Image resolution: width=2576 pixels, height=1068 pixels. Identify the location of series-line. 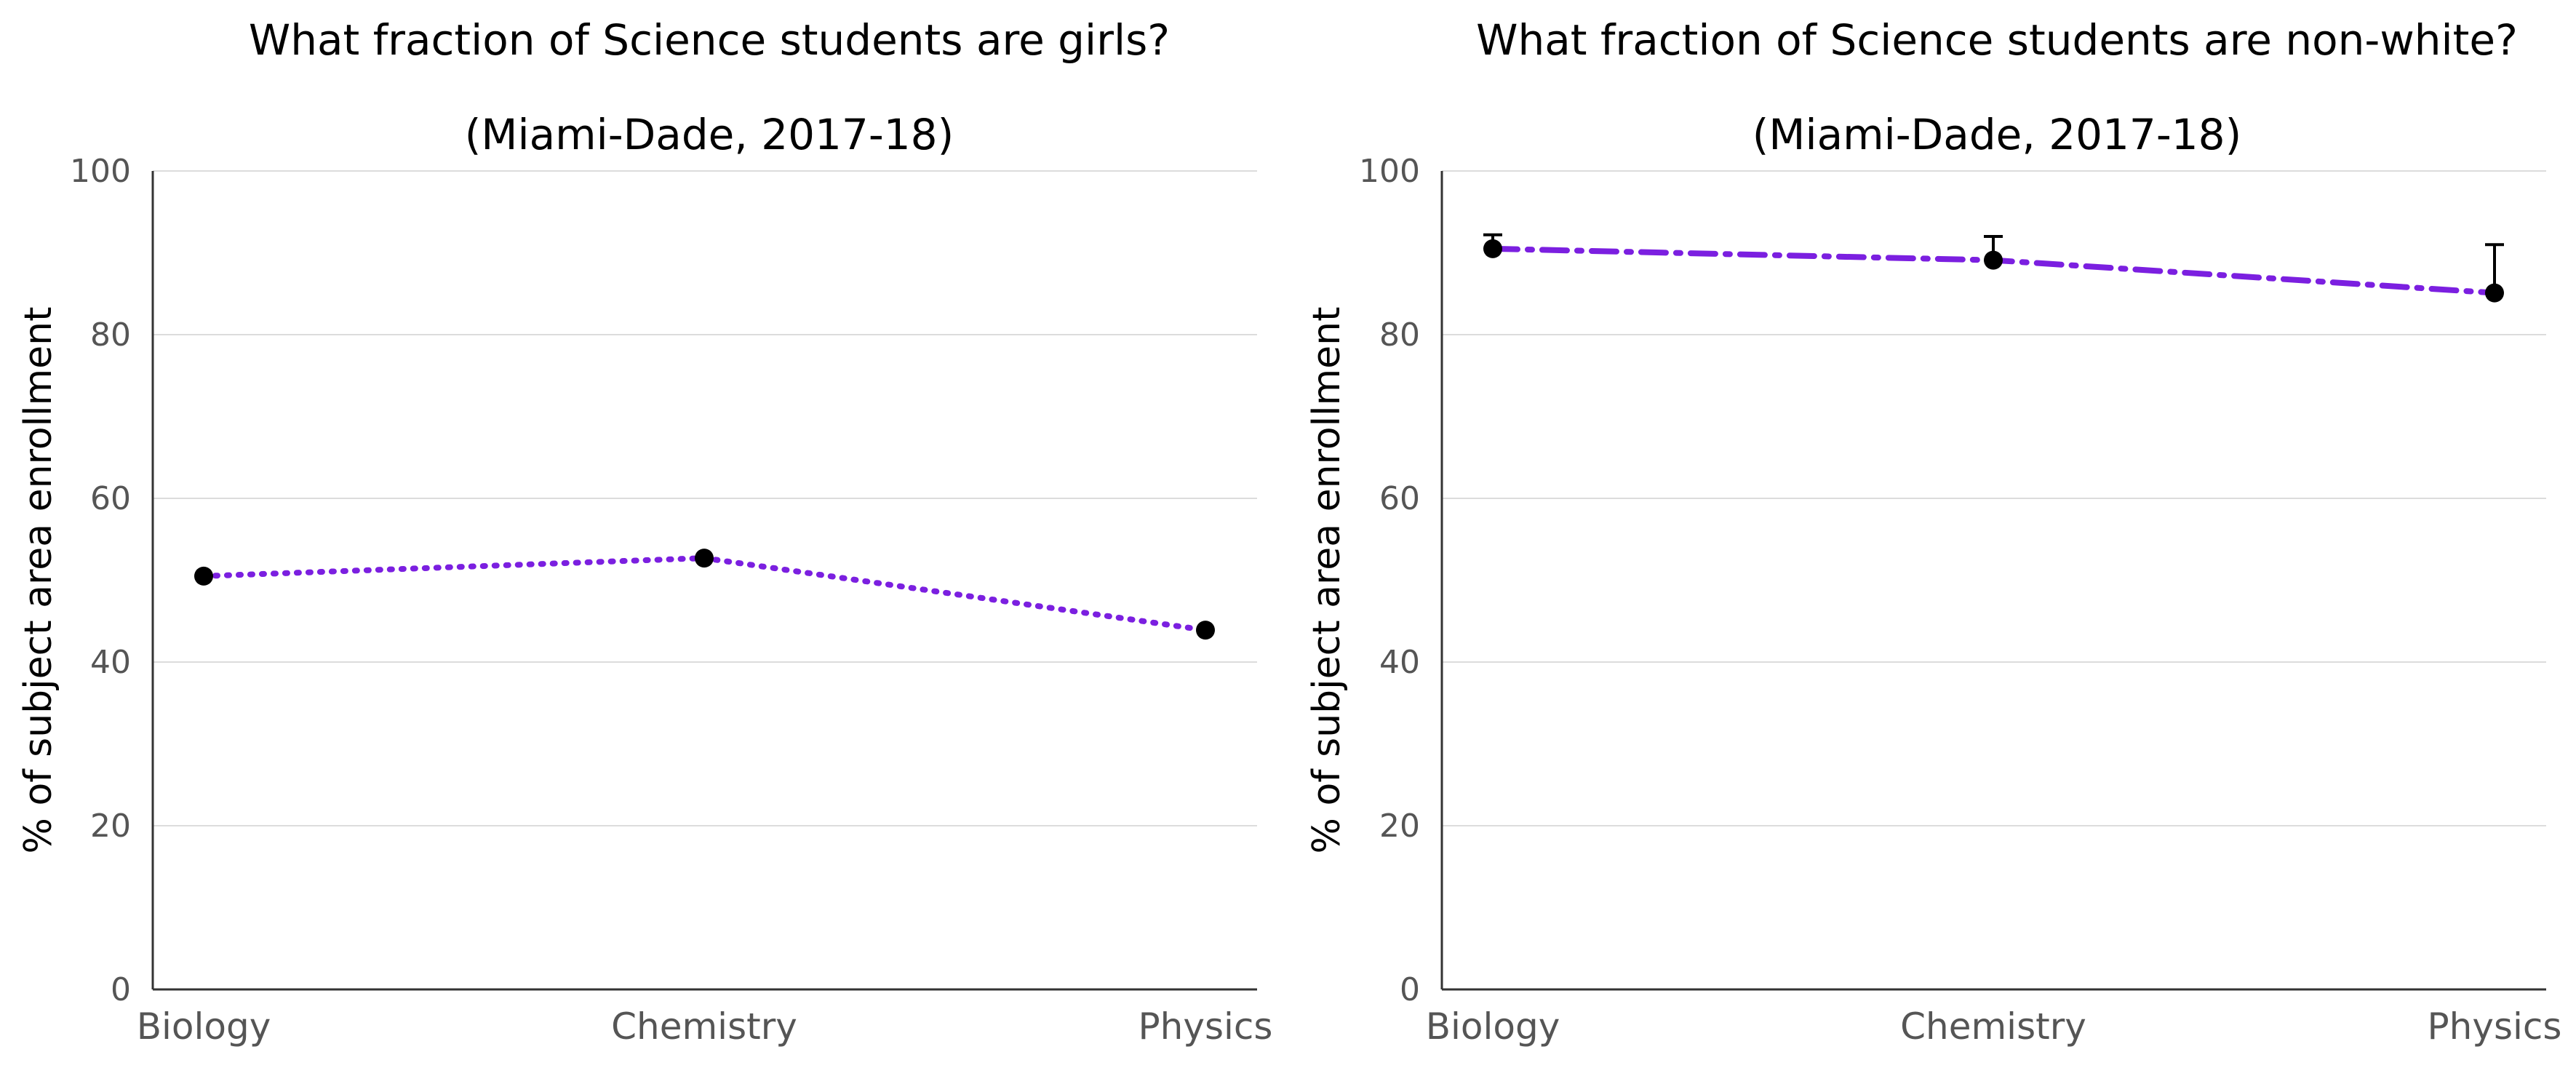
(704, 594).